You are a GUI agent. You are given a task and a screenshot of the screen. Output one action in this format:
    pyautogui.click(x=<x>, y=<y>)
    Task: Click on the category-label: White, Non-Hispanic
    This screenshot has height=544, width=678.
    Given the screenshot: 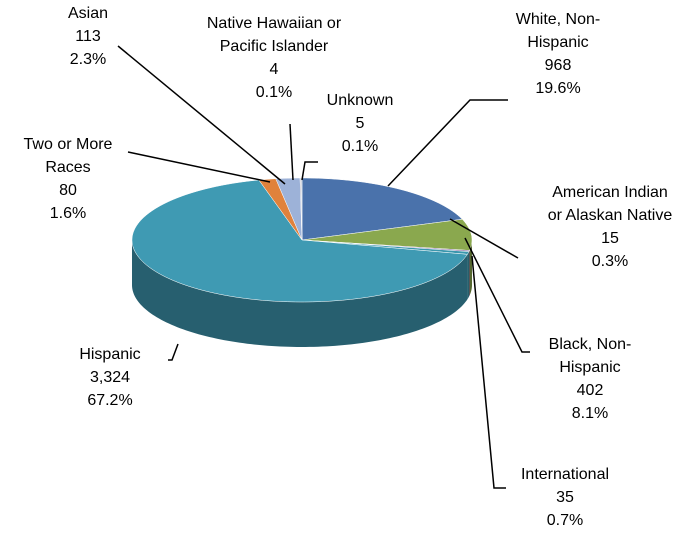 What is the action you would take?
    pyautogui.click(x=558, y=31)
    